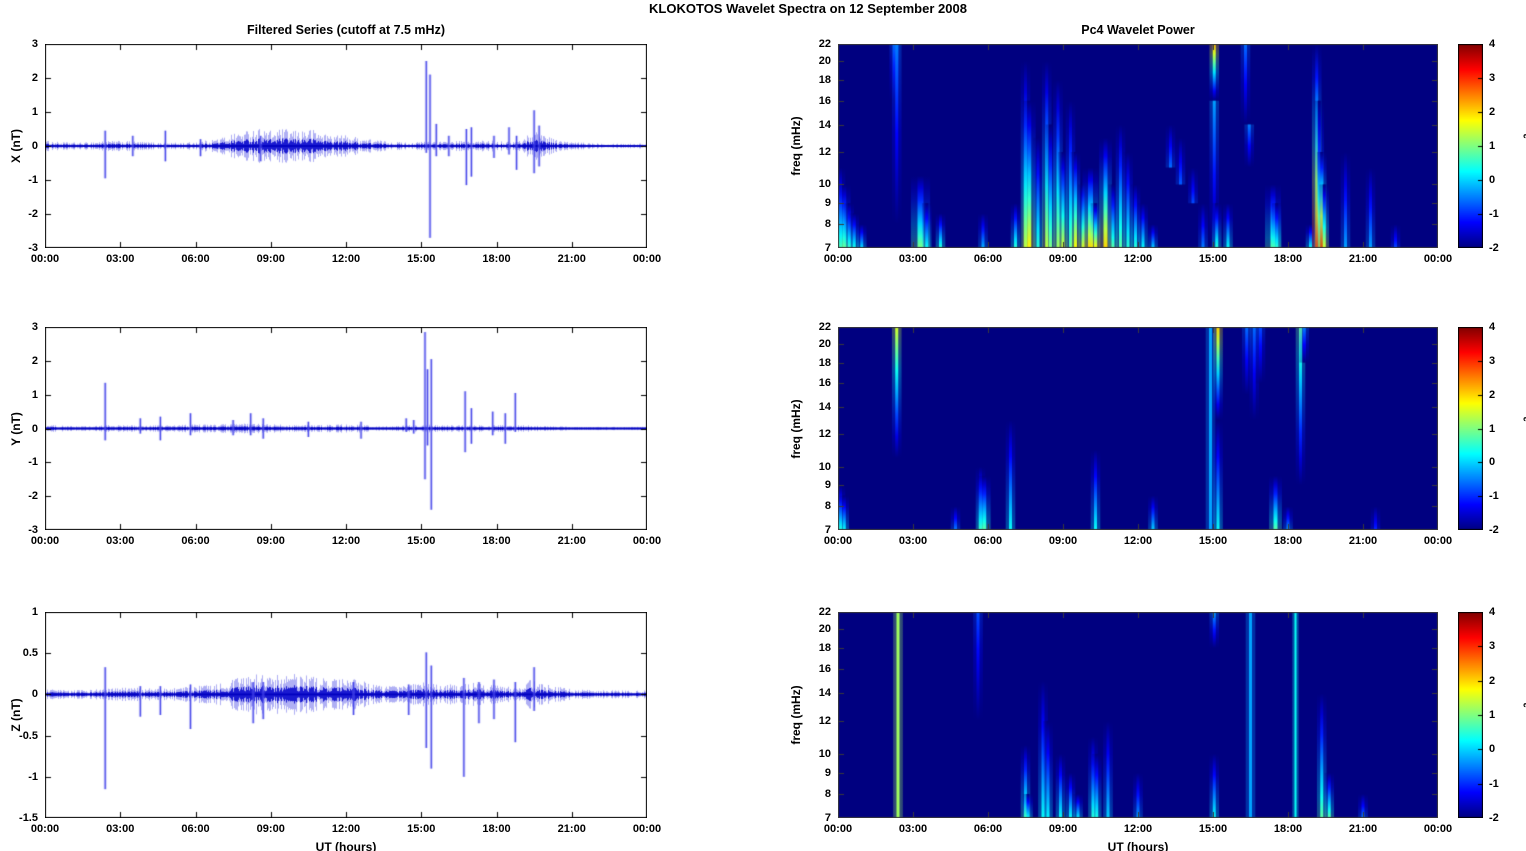 This screenshot has height=851, width=1526. Describe the element at coordinates (346, 30) in the screenshot. I see `panel-title-filtered-series: Filtered Series (cutoff at 7.5 mHz)` at that location.